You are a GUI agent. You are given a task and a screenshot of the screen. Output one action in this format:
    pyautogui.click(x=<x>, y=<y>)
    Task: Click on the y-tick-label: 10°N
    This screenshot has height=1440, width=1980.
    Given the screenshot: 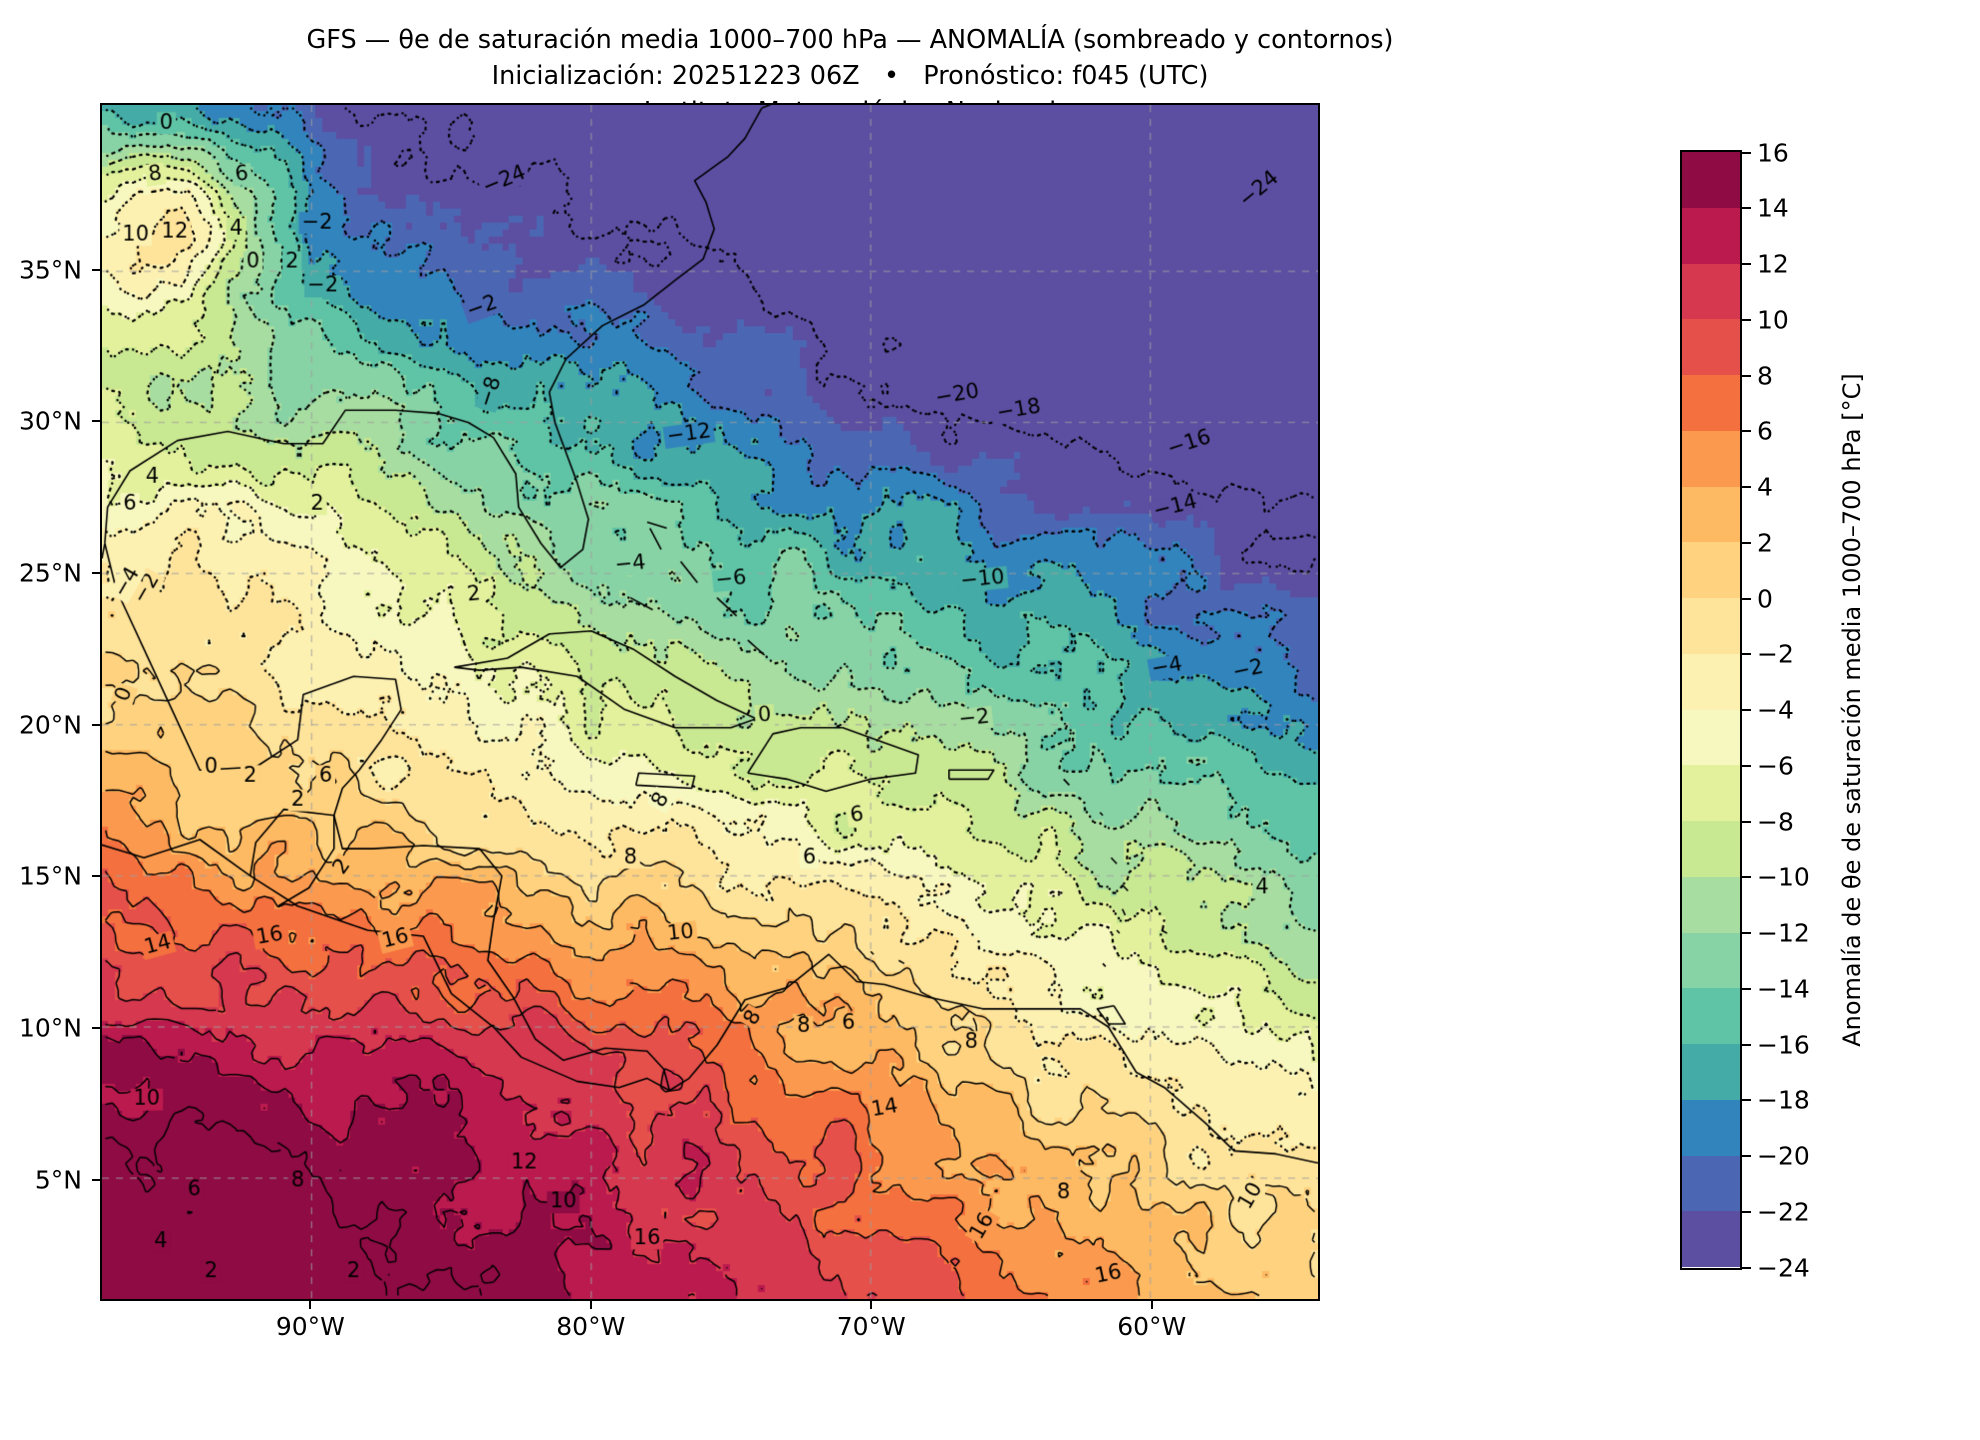 What is the action you would take?
    pyautogui.click(x=50, y=1028)
    